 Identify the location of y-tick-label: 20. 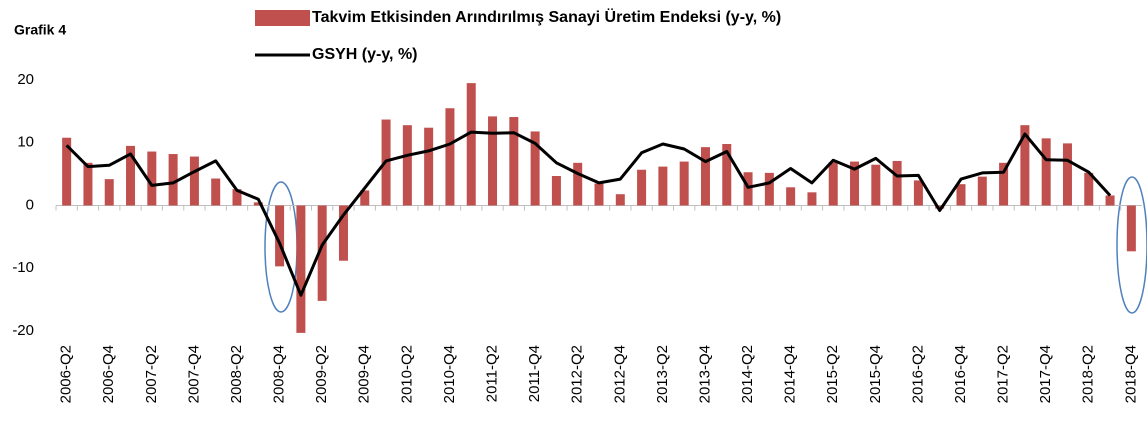
(25, 79).